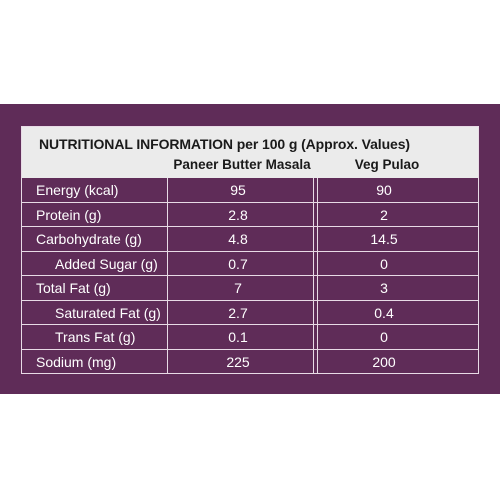 This screenshot has height=500, width=500. What do you see at coordinates (238, 312) in the screenshot?
I see `row-value-paneer: 2.7` at bounding box center [238, 312].